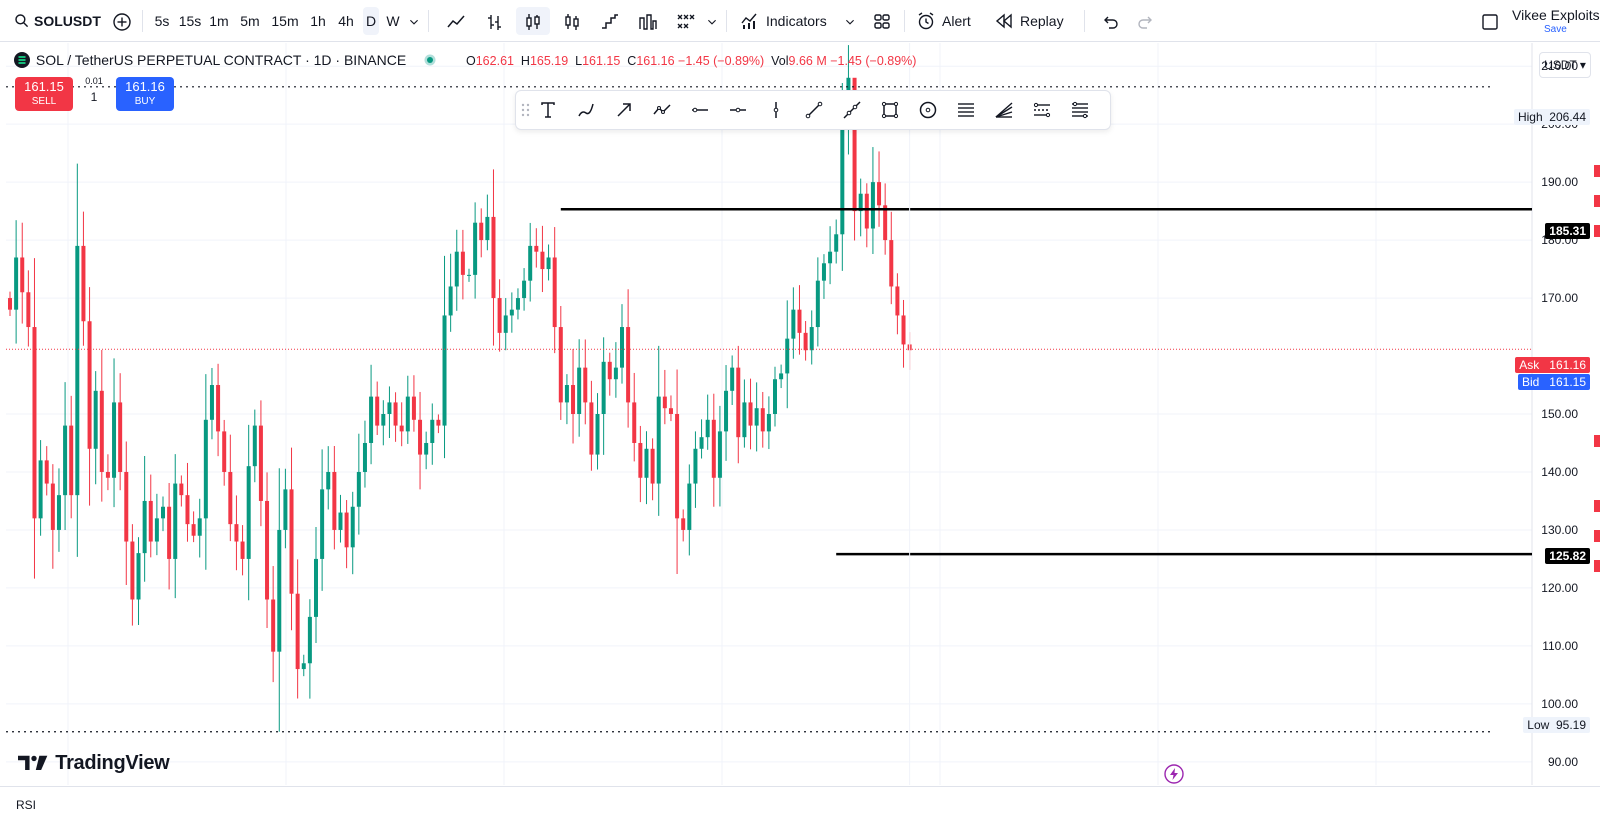  I want to click on user-save-button: Vikee Exploits Save, so click(1556, 22).